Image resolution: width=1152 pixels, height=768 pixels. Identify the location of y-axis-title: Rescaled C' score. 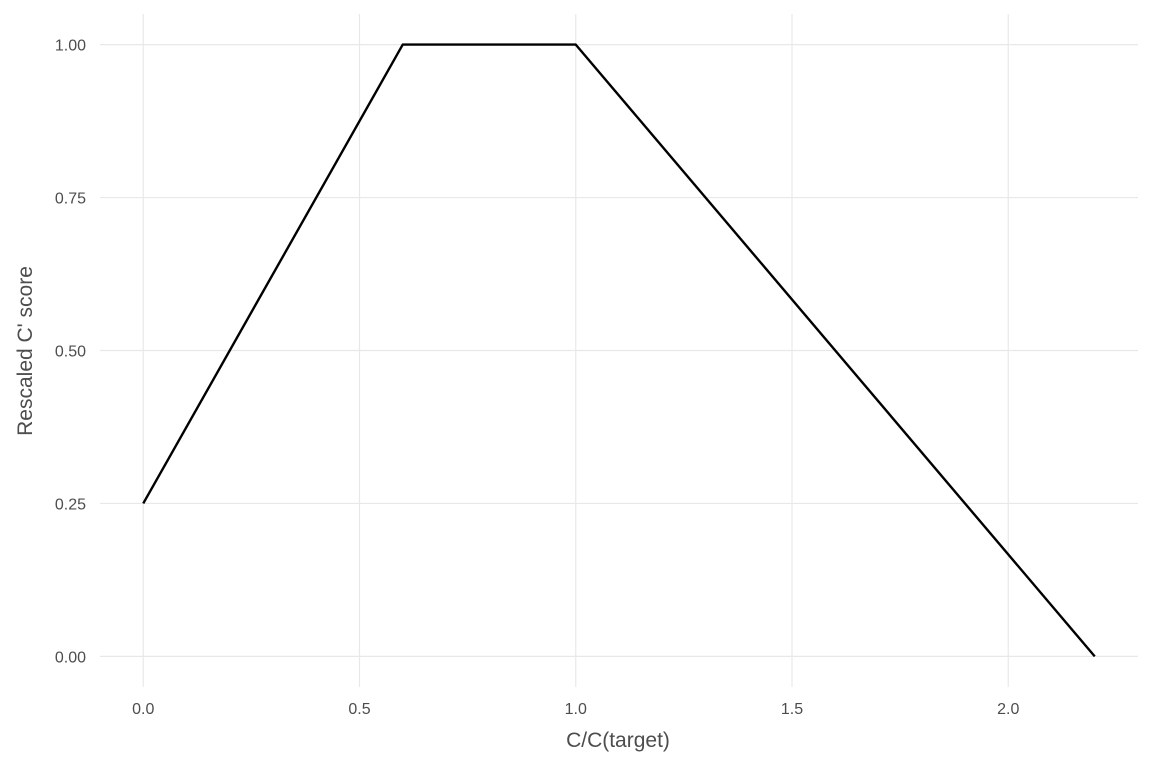
(25, 351).